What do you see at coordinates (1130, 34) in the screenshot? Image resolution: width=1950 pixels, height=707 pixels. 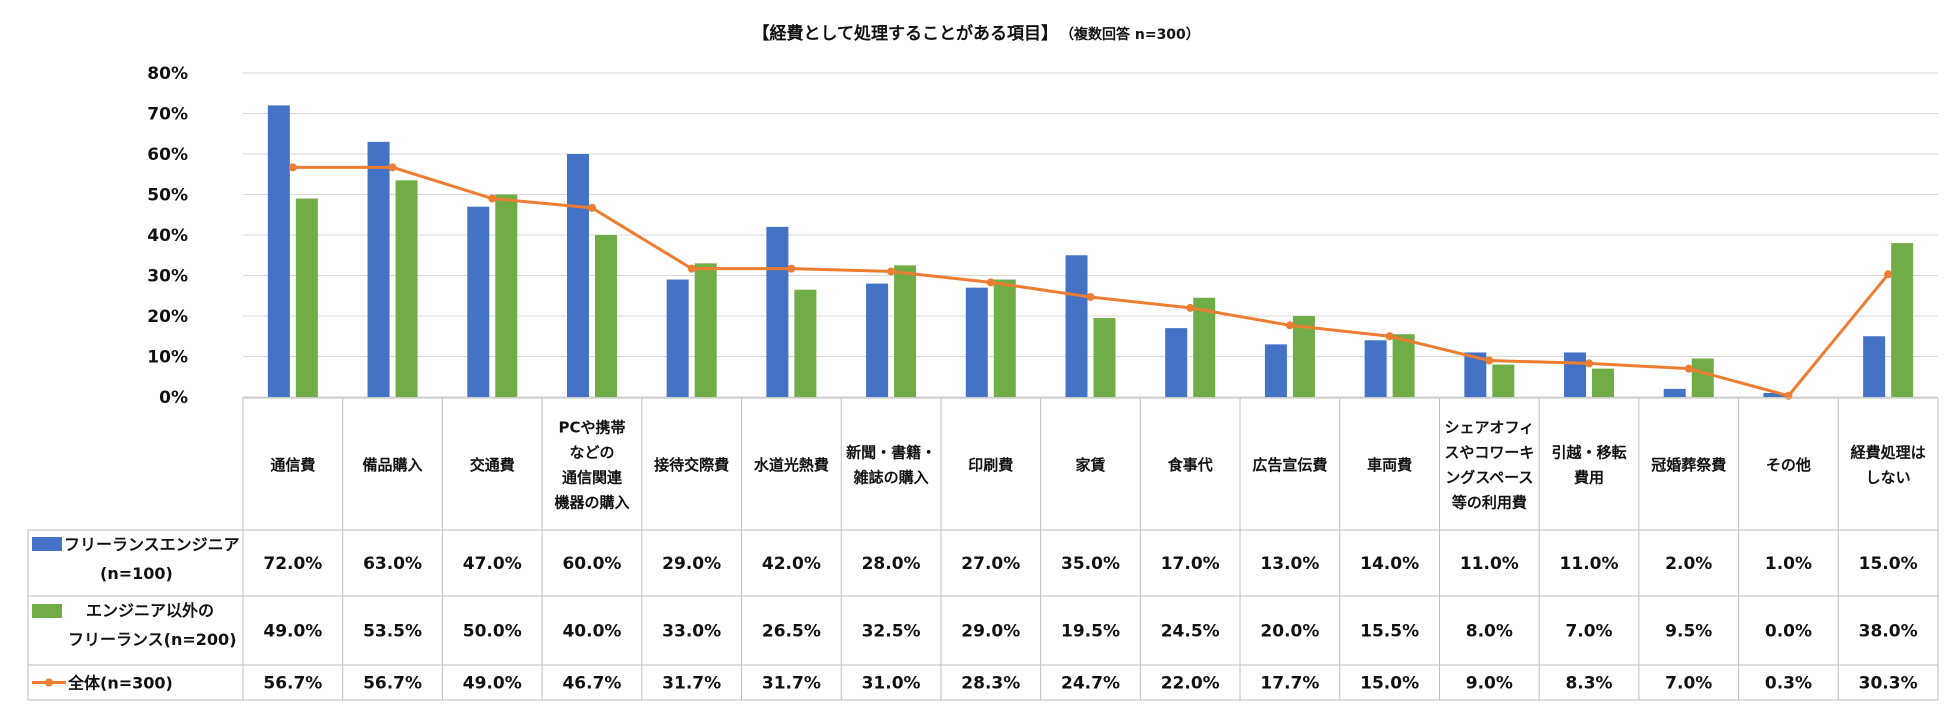 I see `chart-subtitle: （複数回答 n=300）` at bounding box center [1130, 34].